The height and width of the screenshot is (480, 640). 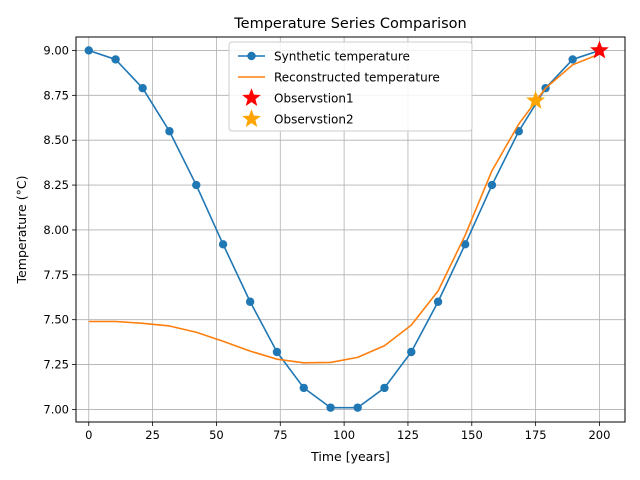 I want to click on x-tick-label: 50, so click(x=216, y=435).